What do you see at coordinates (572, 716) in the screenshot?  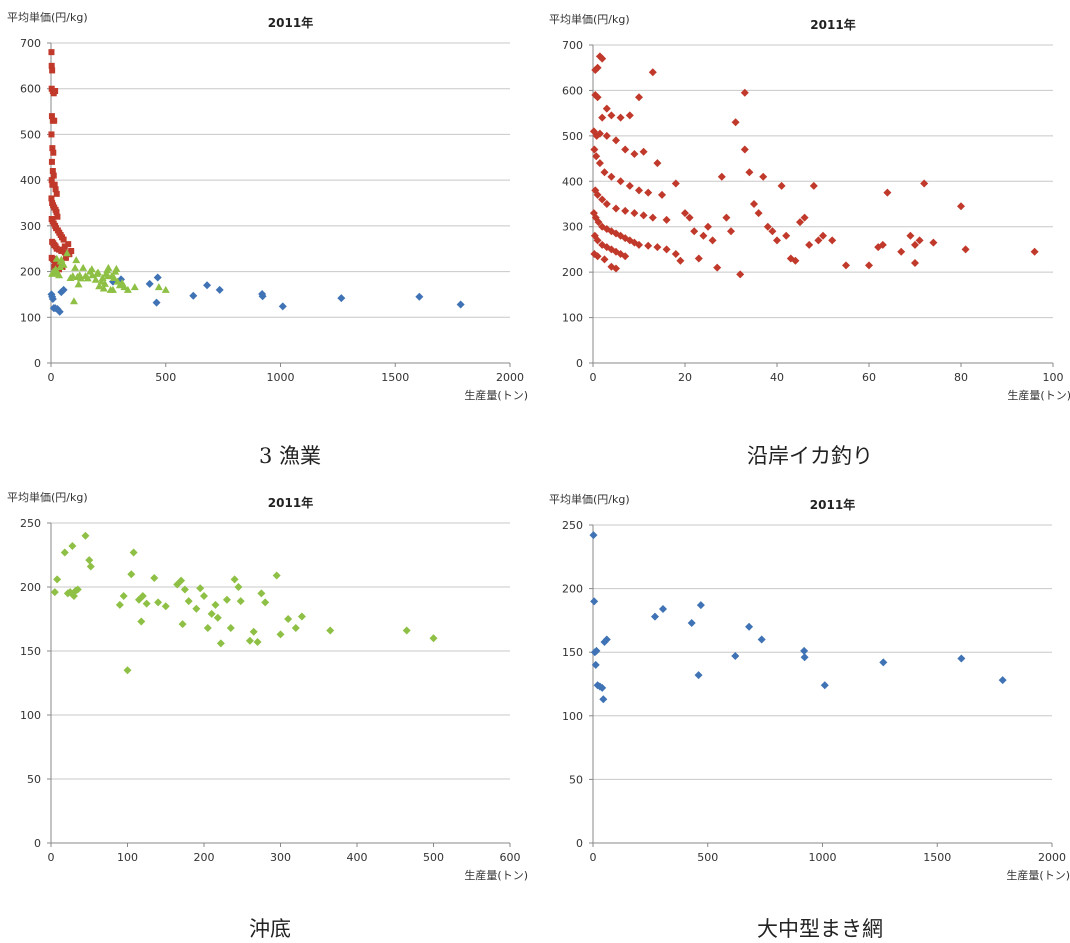 I see `y-tick-label: 100` at bounding box center [572, 716].